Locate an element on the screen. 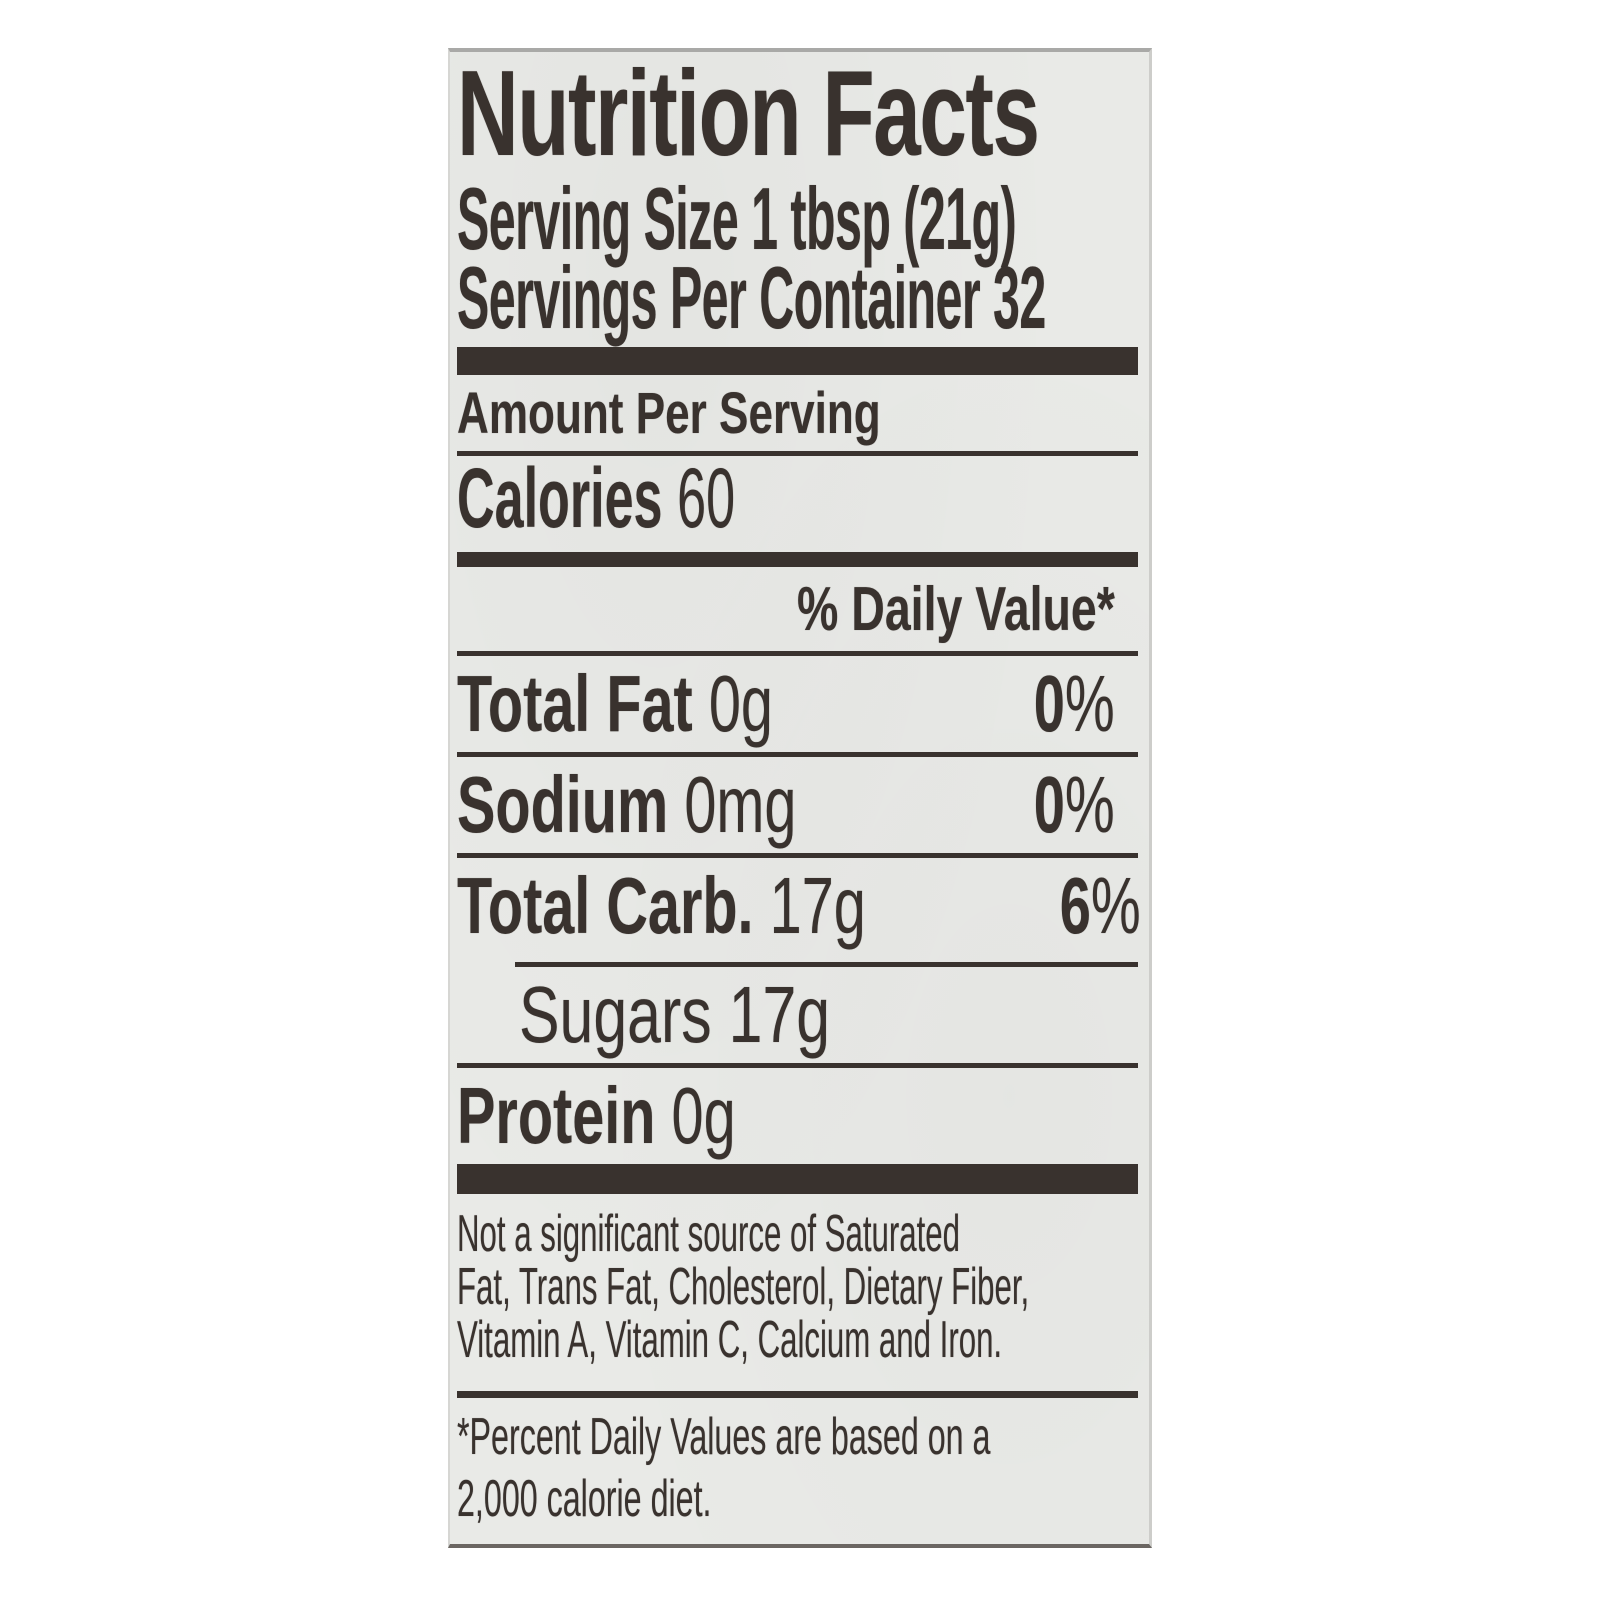 The width and height of the screenshot is (1600, 1600). note-line: *Percent Daily Values are based on a is located at coordinates (795, 1437).